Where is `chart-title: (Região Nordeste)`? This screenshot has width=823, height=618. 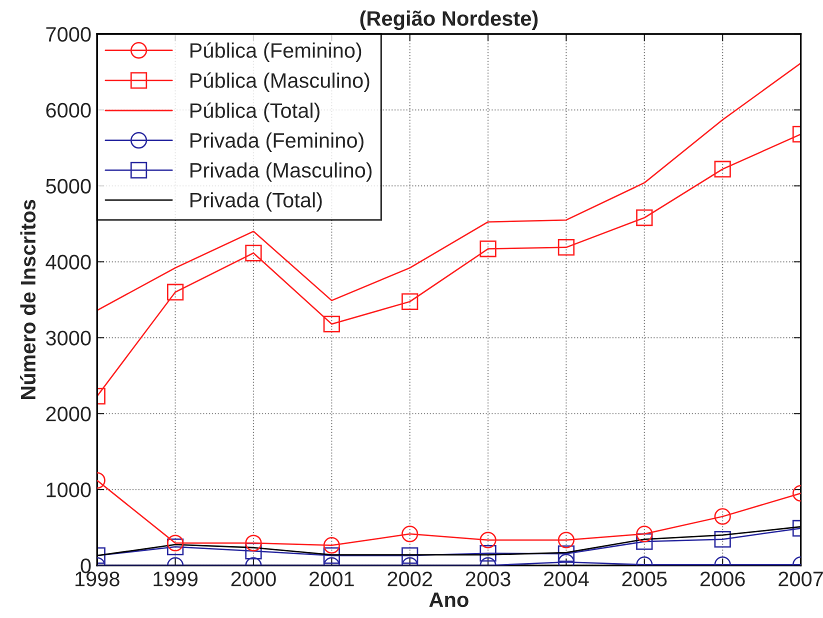 chart-title: (Região Nordeste) is located at coordinates (449, 20).